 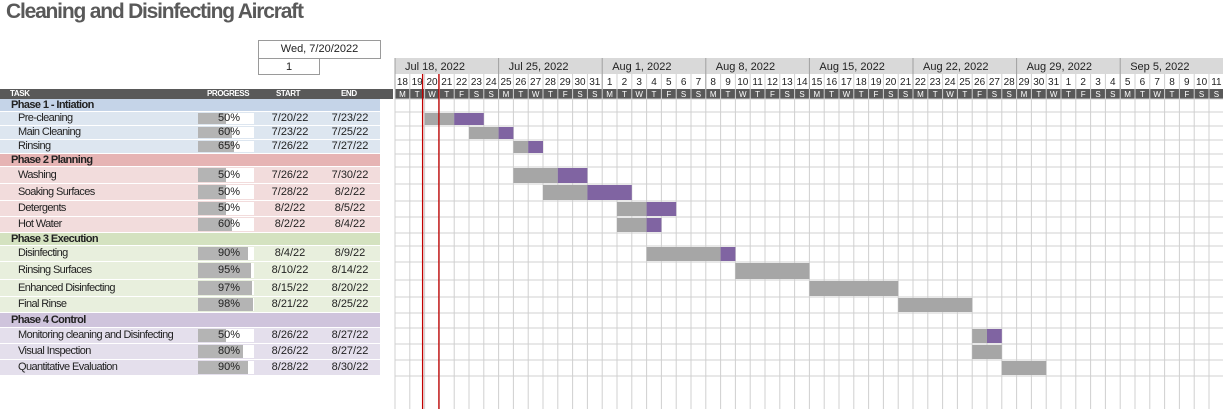 I want to click on phase-row: Phase 2 Planning, so click(x=190, y=160).